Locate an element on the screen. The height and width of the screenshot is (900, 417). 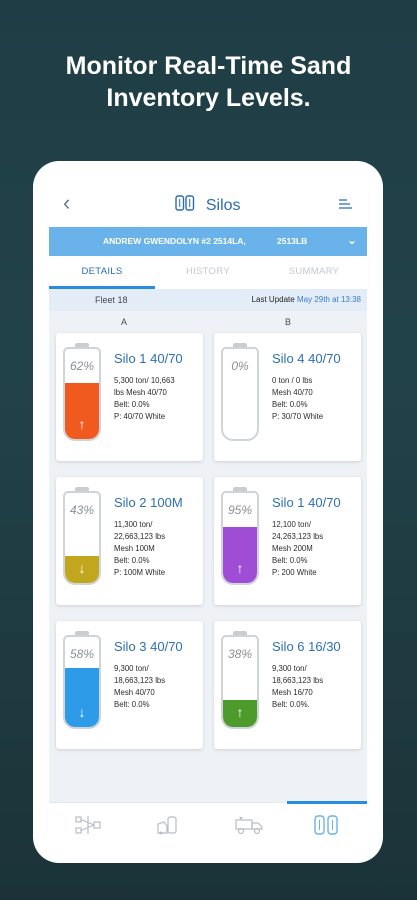
nav-network is located at coordinates (89, 824).